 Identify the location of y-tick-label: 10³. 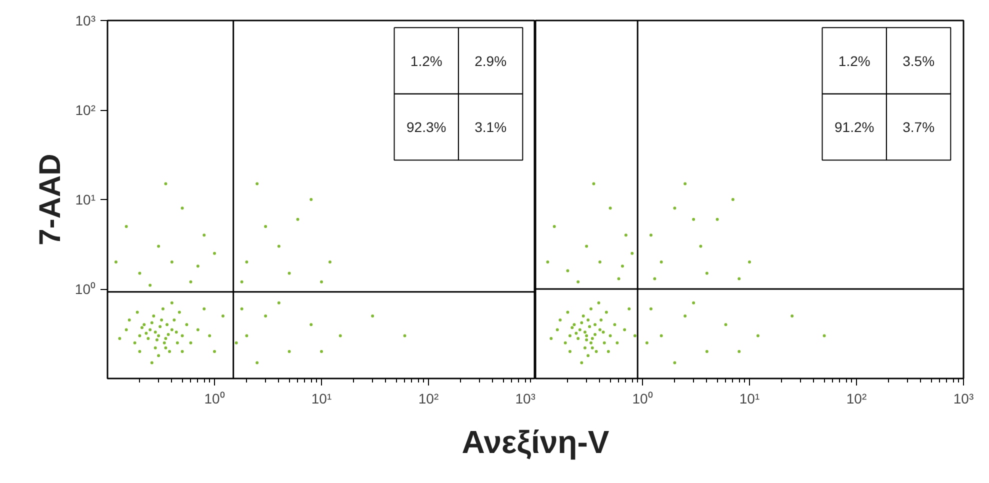
(85, 20).